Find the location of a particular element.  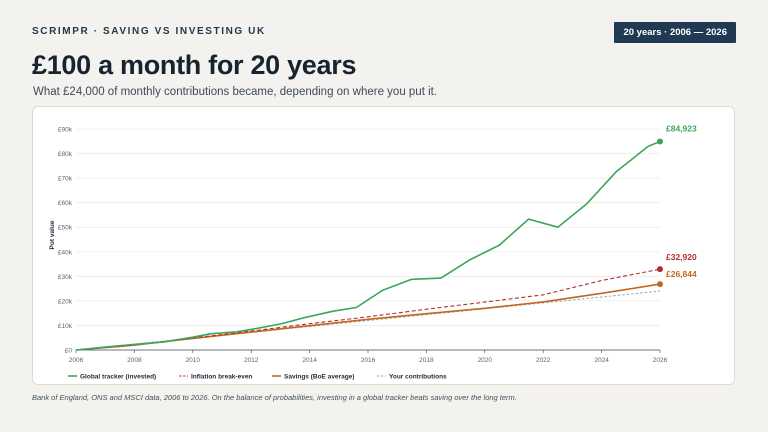

x-tick-label: 2010 is located at coordinates (193, 360).